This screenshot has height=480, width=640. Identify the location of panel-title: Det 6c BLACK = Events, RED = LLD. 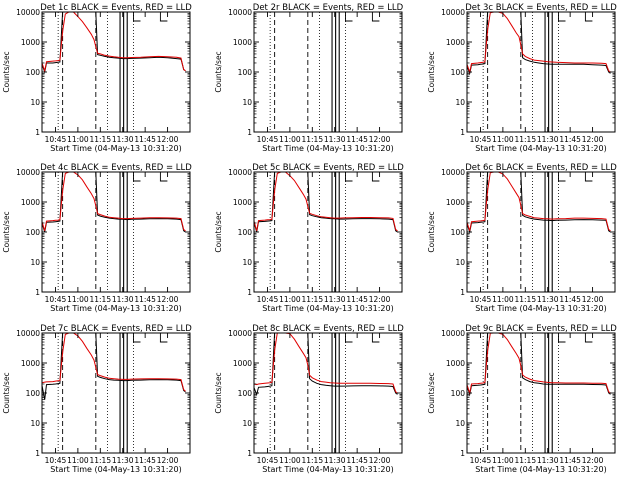
(541, 168).